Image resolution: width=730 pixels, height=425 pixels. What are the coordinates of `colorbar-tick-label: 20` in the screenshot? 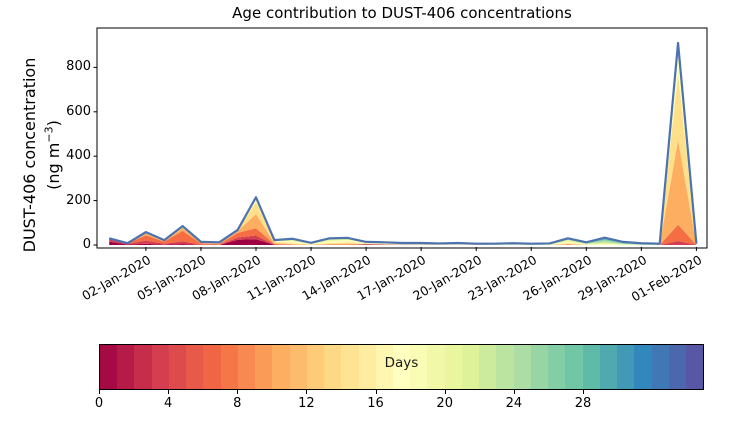 It's located at (444, 403).